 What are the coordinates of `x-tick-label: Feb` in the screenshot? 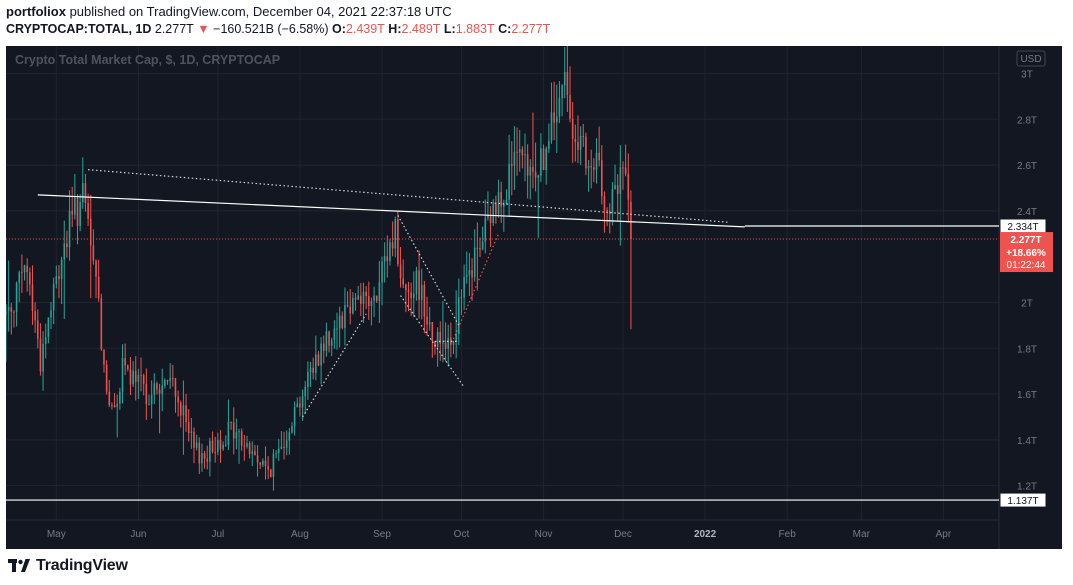 It's located at (788, 534).